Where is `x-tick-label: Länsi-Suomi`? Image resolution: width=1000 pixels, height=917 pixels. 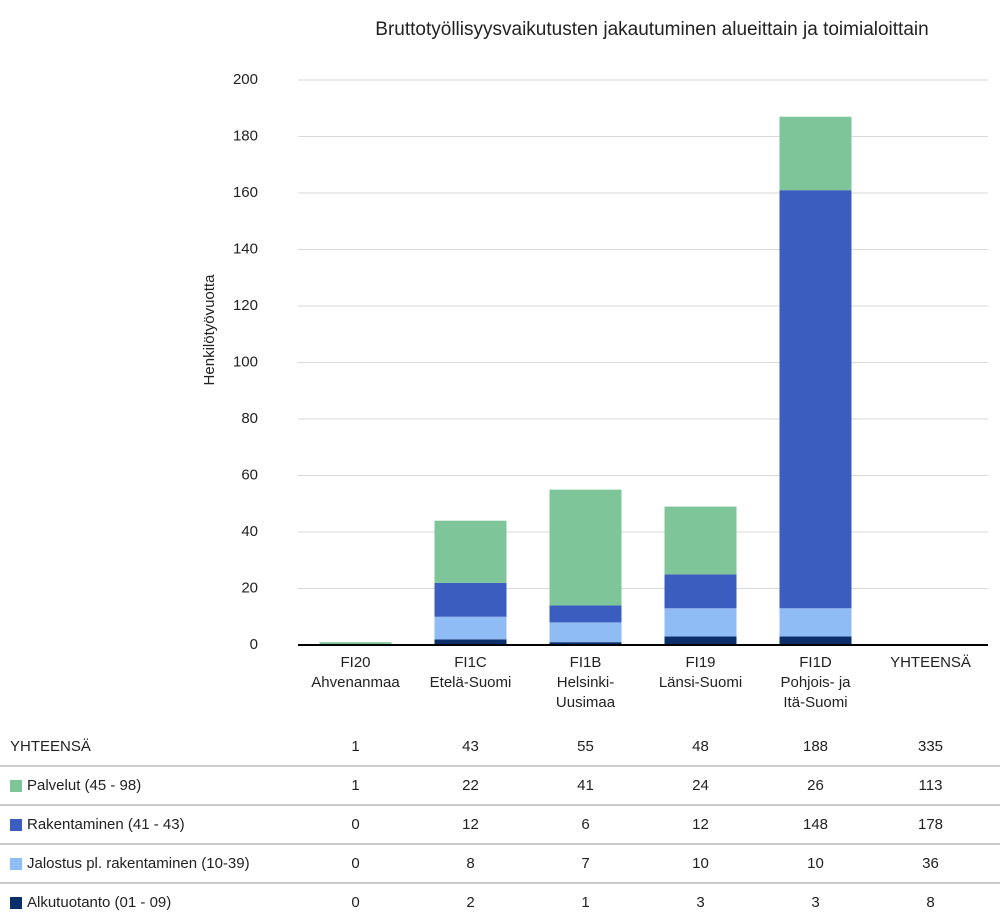
x-tick-label: Länsi-Suomi is located at coordinates (700, 682).